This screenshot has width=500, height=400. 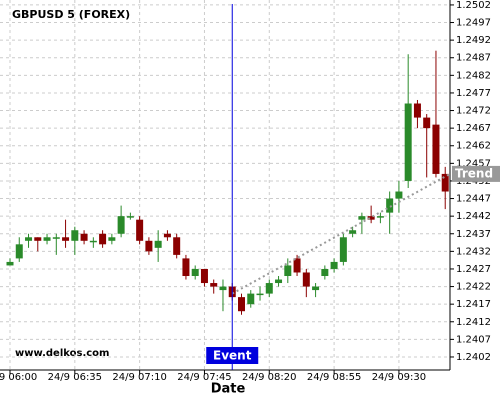 I want to click on trend-label: Trend, so click(x=474, y=173).